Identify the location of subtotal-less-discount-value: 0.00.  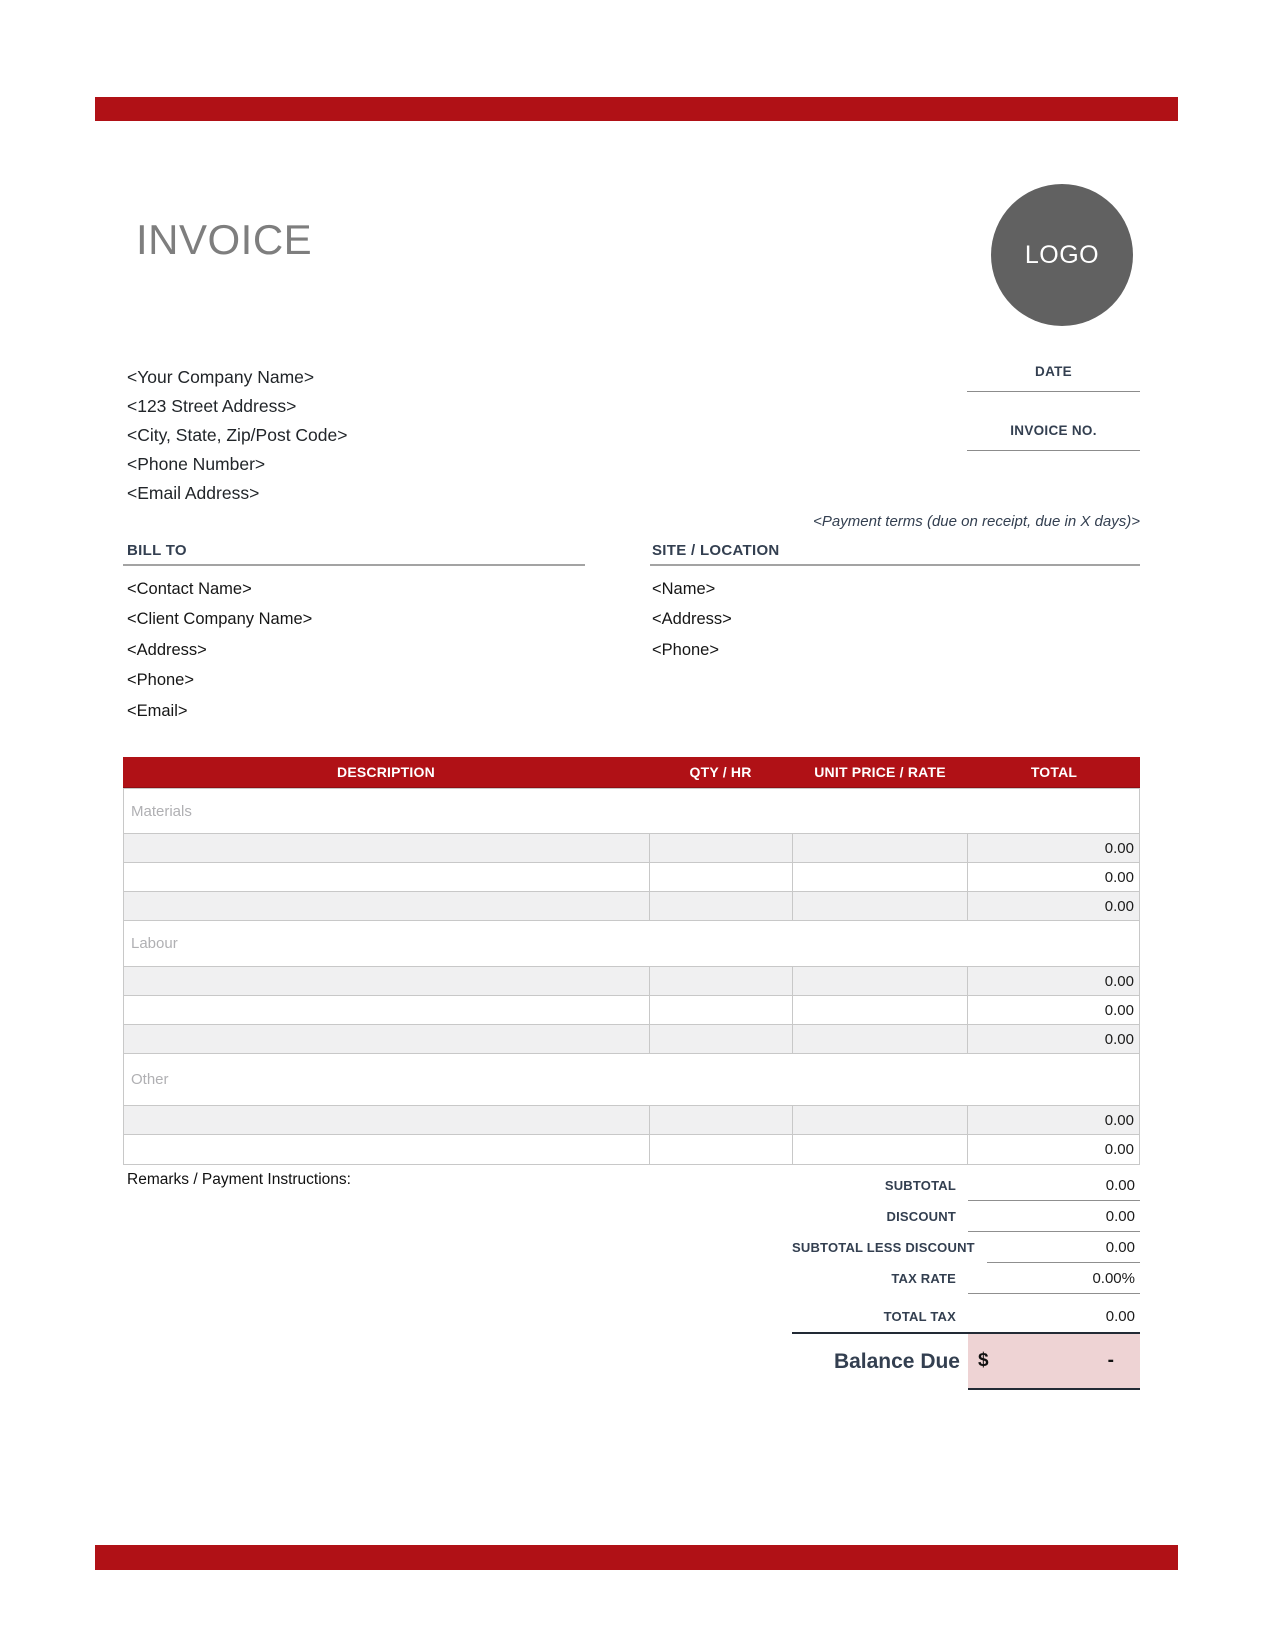
(1063, 1247).